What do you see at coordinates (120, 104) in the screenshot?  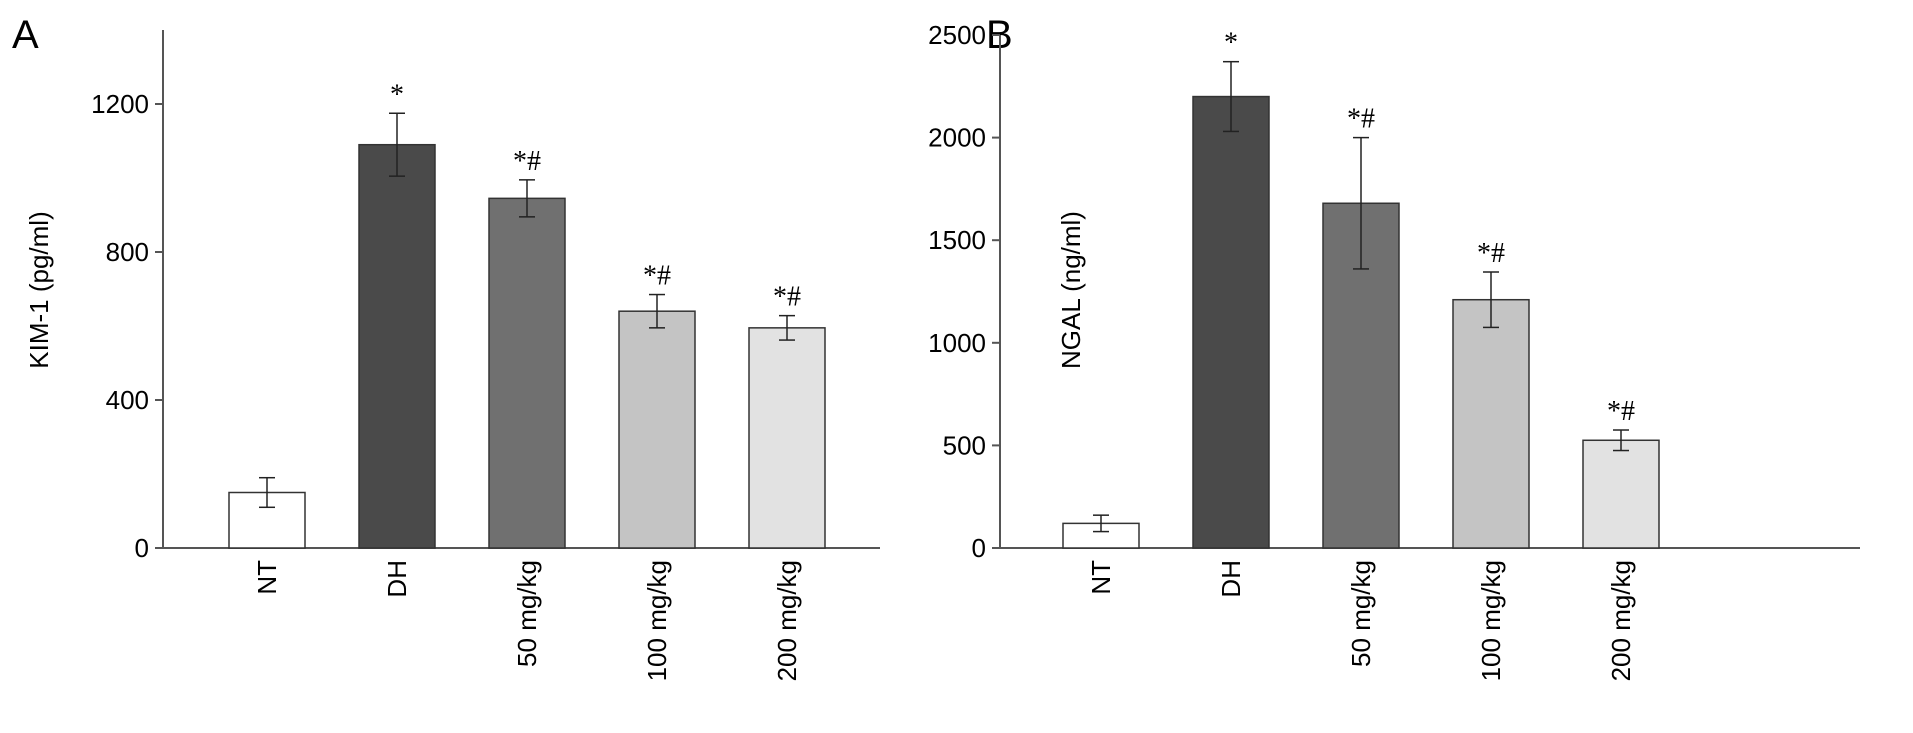 I see `panel-a-y-tick-label: 1200` at bounding box center [120, 104].